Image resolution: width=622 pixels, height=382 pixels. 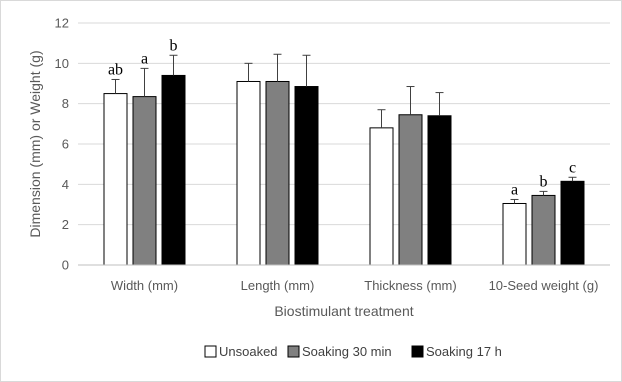 I want to click on y-tick-labels: 0 2 4 6 8 10 12, so click(x=62, y=144).